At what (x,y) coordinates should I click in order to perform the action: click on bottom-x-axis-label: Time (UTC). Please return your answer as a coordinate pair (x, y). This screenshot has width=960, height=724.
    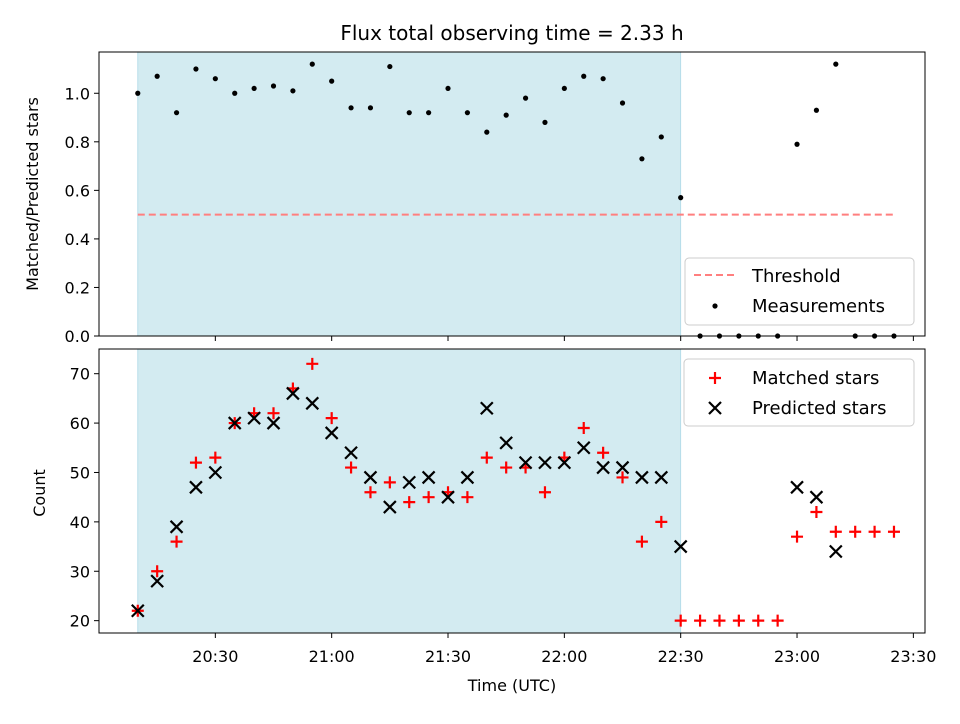
    Looking at the image, I should click on (511, 685).